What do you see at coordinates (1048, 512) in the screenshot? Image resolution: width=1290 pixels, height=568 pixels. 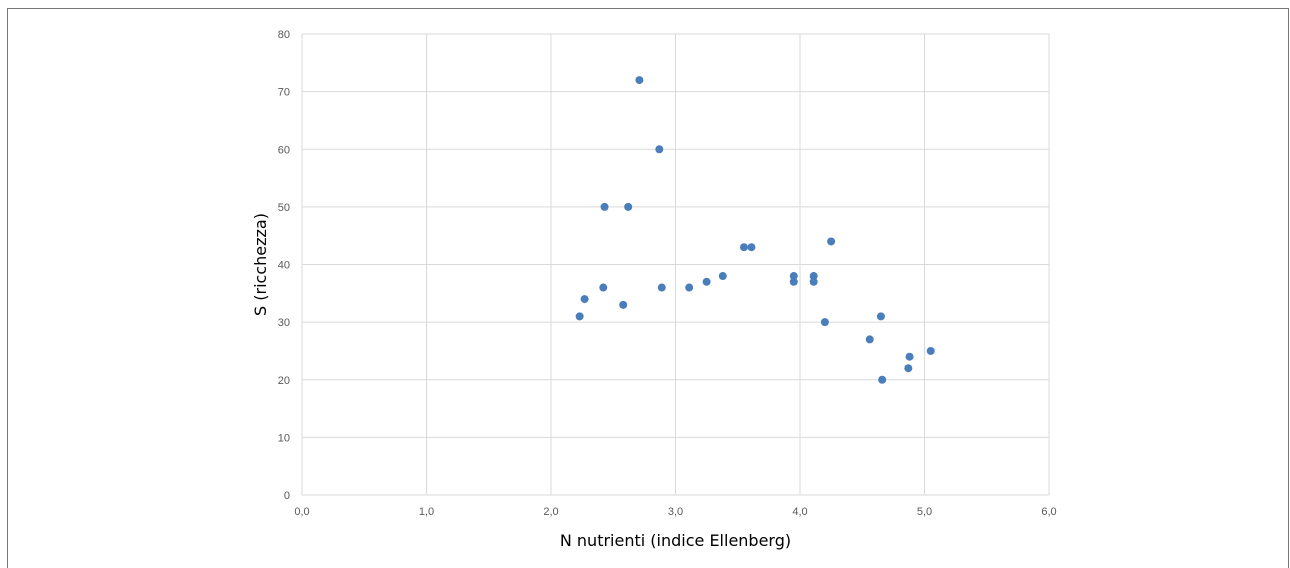 I see `x-tick-label: 6,0` at bounding box center [1048, 512].